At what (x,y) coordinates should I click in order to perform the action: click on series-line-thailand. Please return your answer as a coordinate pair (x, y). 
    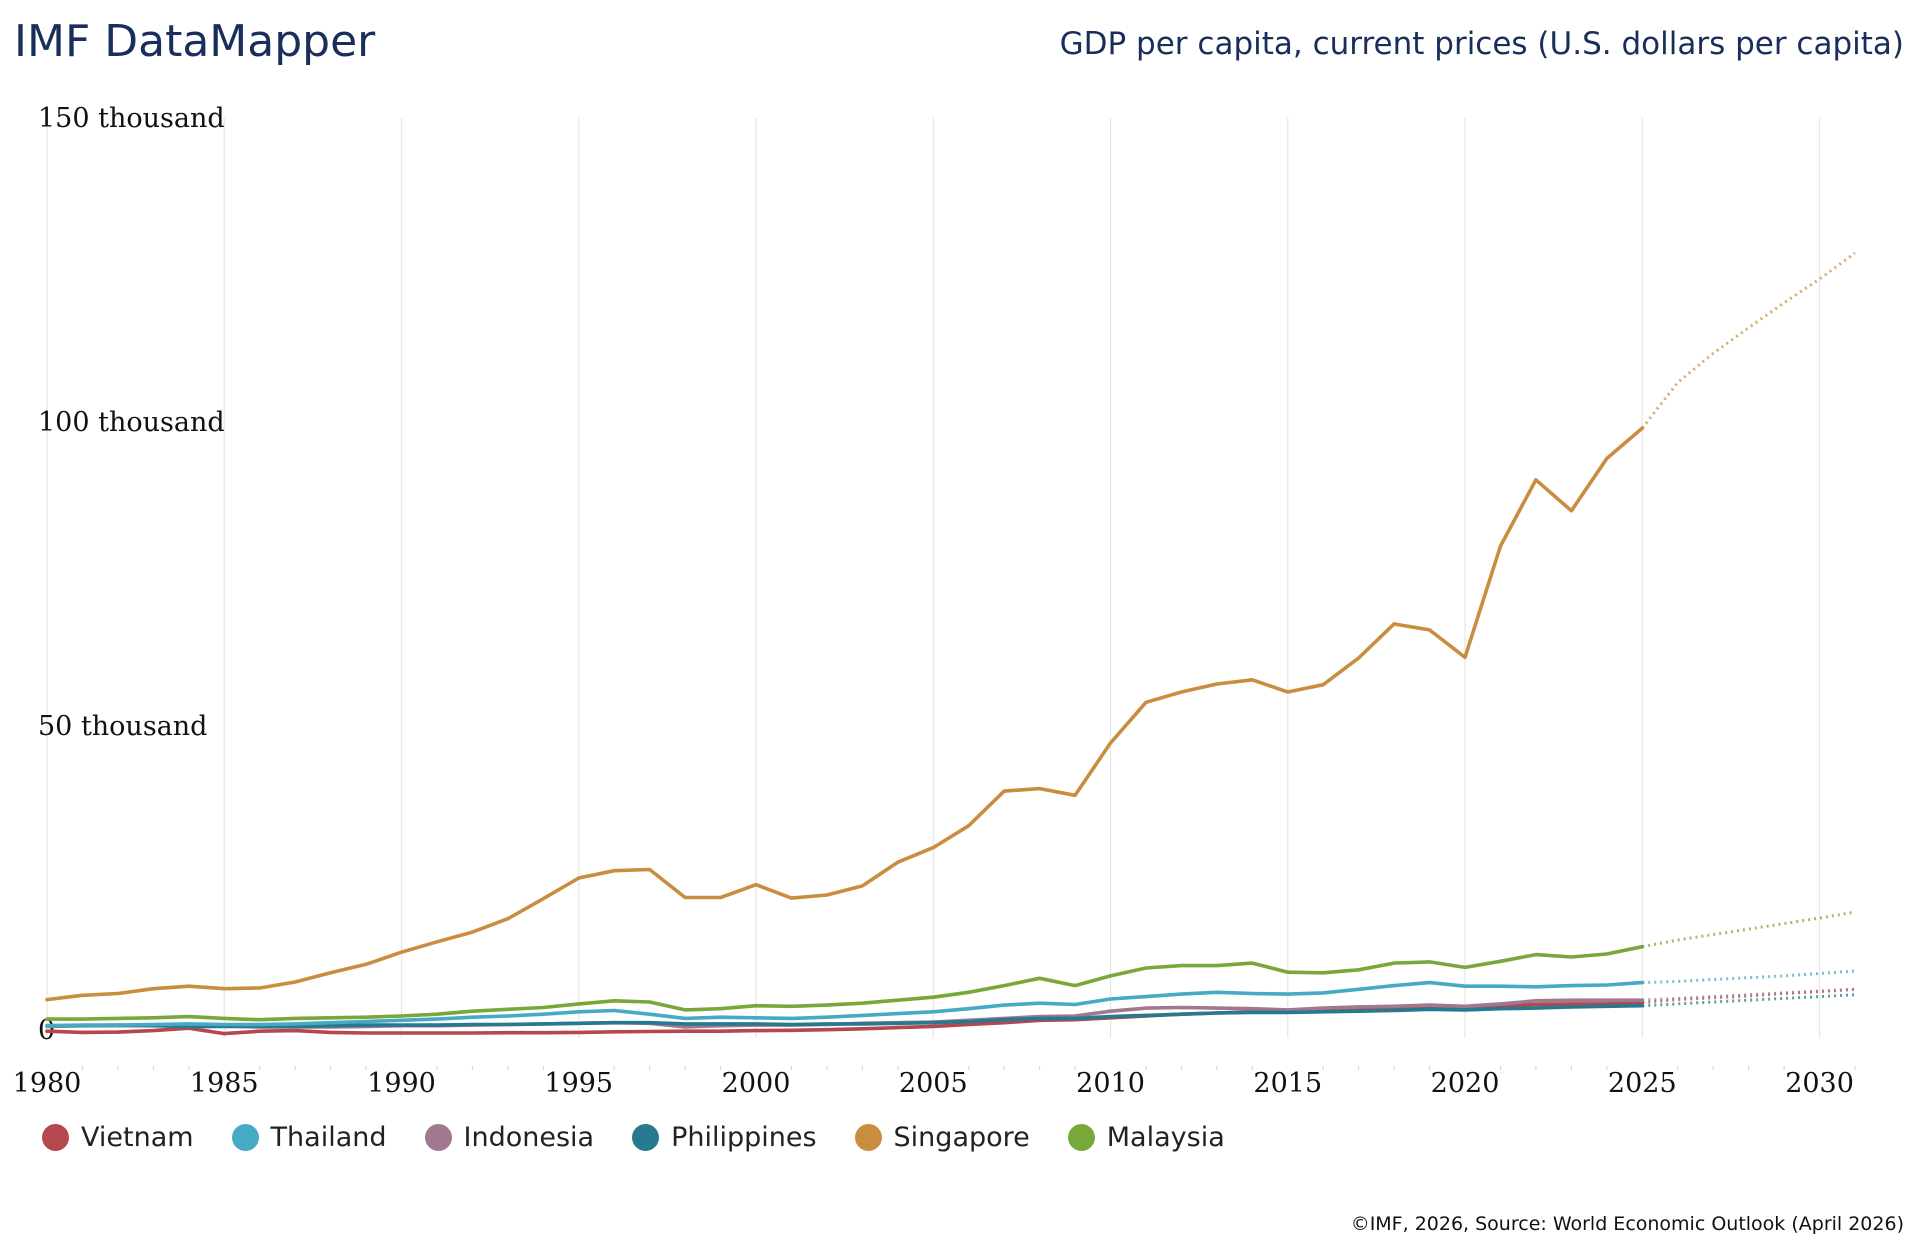
    Looking at the image, I should click on (845, 1004).